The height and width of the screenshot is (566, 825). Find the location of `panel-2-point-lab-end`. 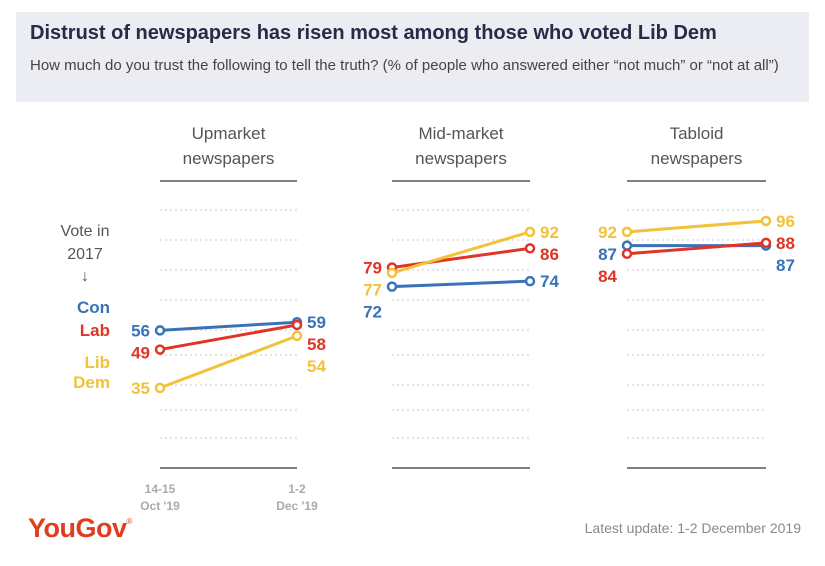

panel-2-point-lab-end is located at coordinates (530, 248).